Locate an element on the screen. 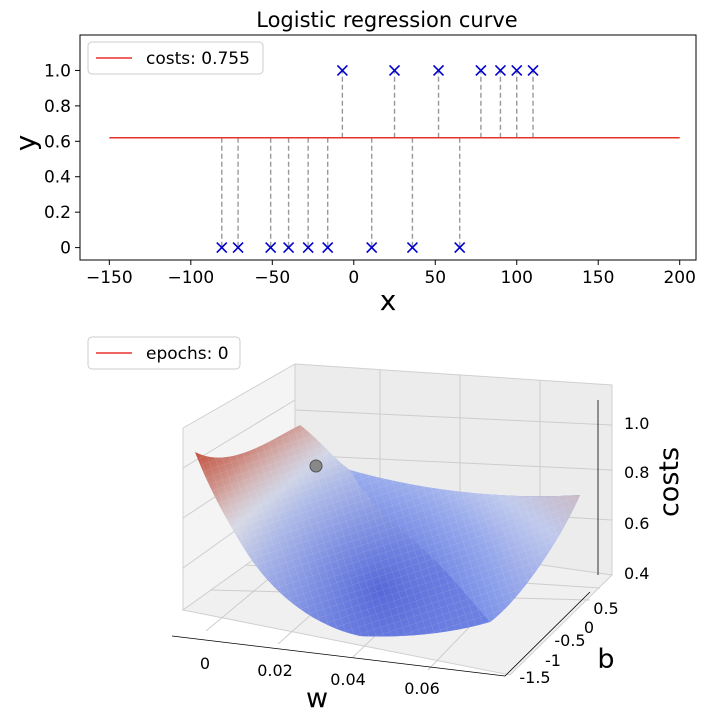  z-tick-label: 0.8 is located at coordinates (636, 472).